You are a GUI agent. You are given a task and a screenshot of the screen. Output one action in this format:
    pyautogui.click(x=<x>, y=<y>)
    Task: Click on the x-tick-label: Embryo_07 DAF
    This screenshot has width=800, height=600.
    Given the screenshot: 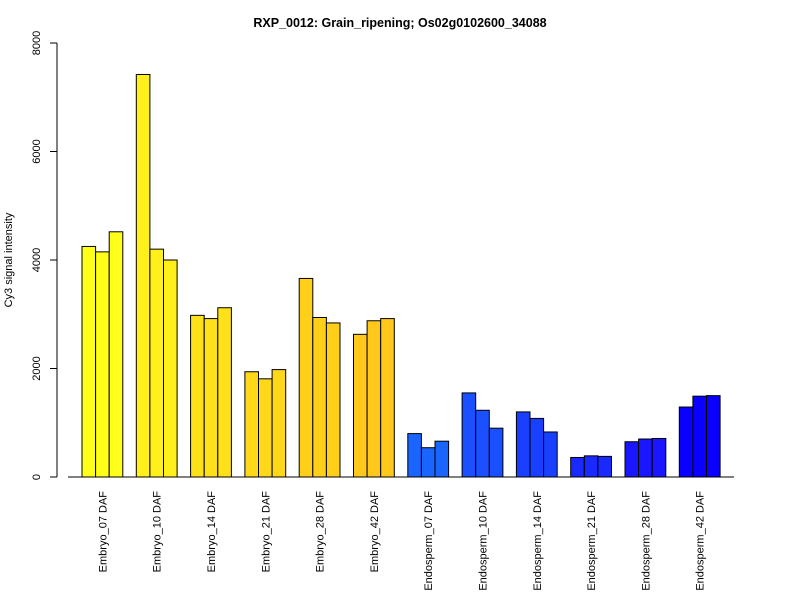 What is the action you would take?
    pyautogui.click(x=103, y=532)
    